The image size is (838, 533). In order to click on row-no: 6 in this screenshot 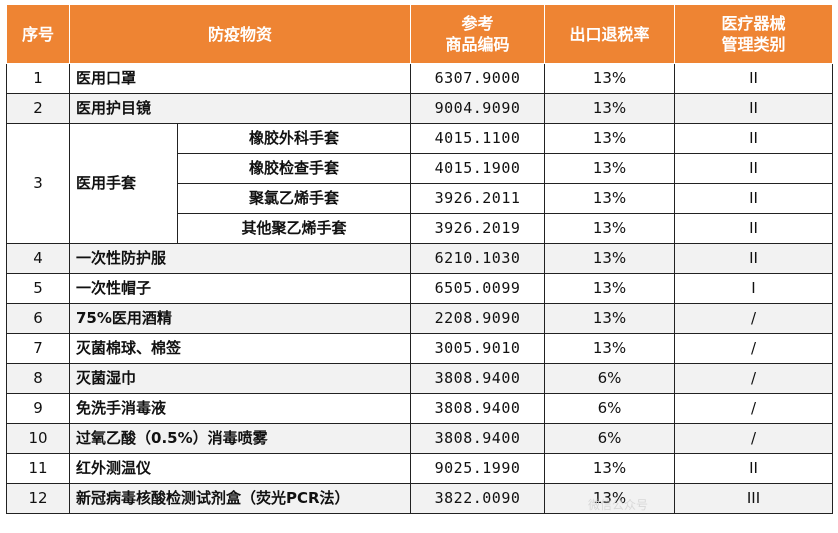, I will do `click(38, 318)`.